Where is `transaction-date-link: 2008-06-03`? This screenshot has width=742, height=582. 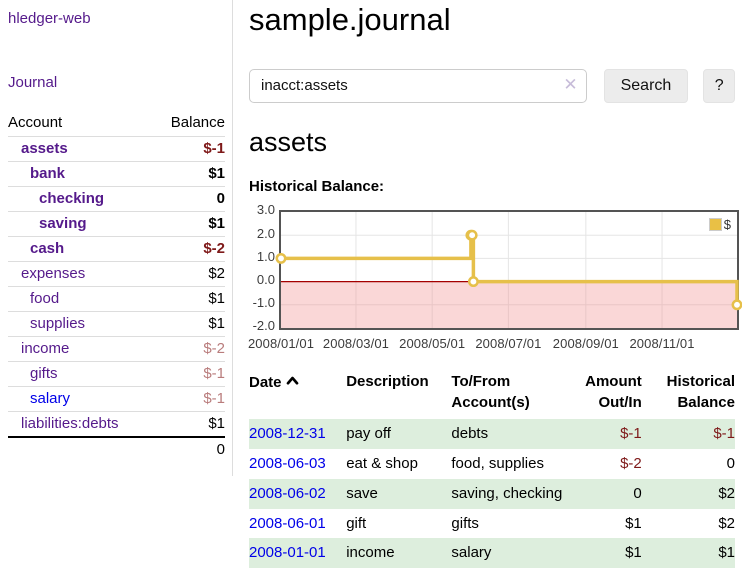 transaction-date-link: 2008-06-03 is located at coordinates (287, 464).